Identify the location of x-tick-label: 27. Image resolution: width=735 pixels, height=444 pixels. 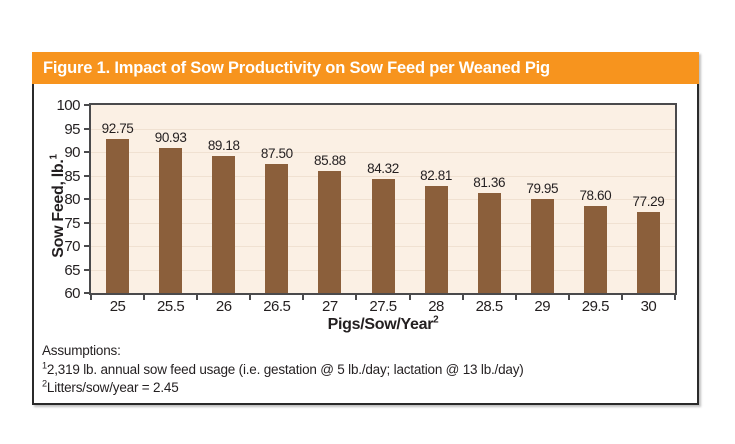
(330, 306).